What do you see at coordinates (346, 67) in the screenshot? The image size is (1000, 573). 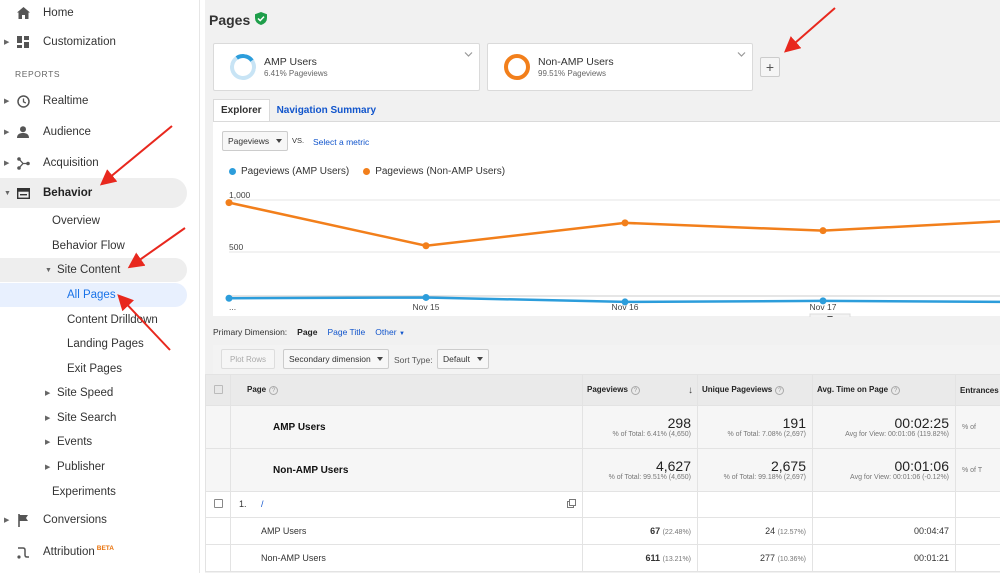 I see `segment-card-amp: AMP Users 6.41% Pageviews` at bounding box center [346, 67].